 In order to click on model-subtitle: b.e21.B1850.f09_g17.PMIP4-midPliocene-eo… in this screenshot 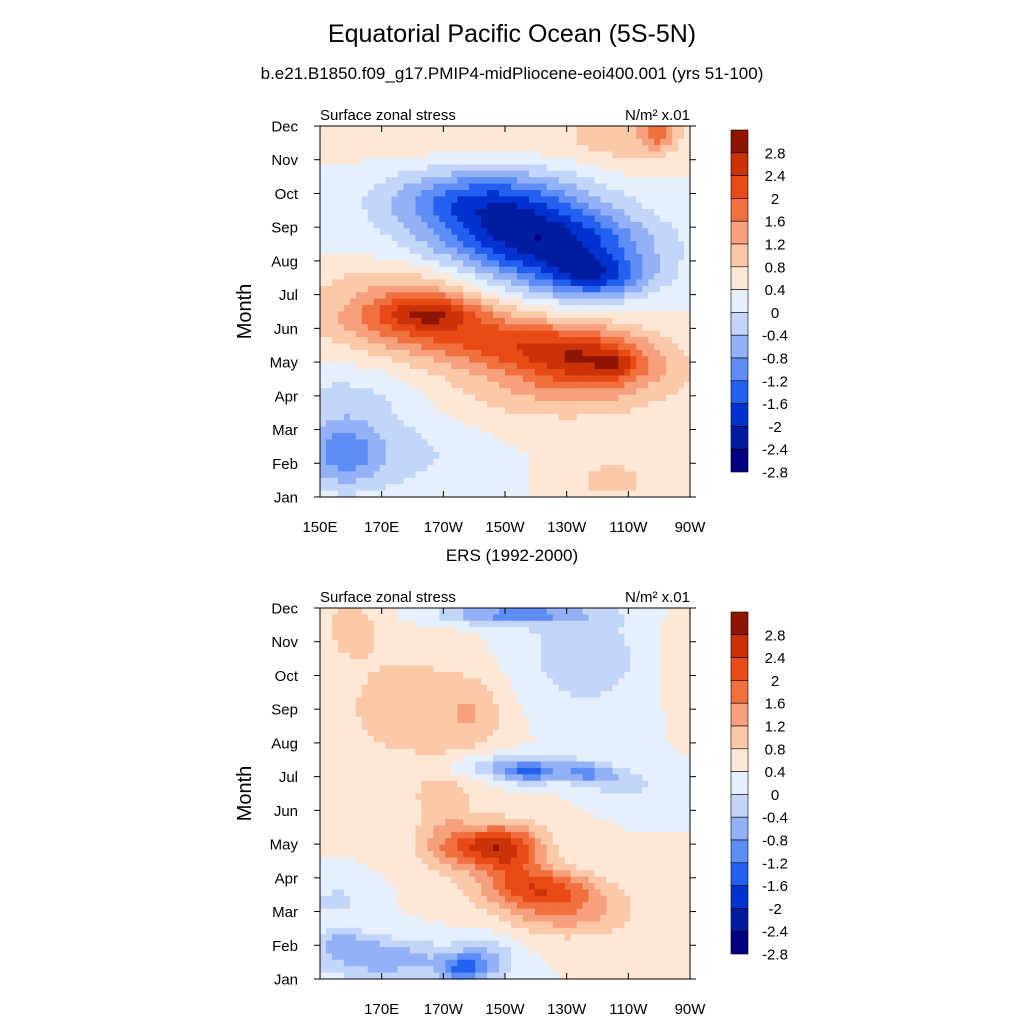, I will do `click(512, 73)`.